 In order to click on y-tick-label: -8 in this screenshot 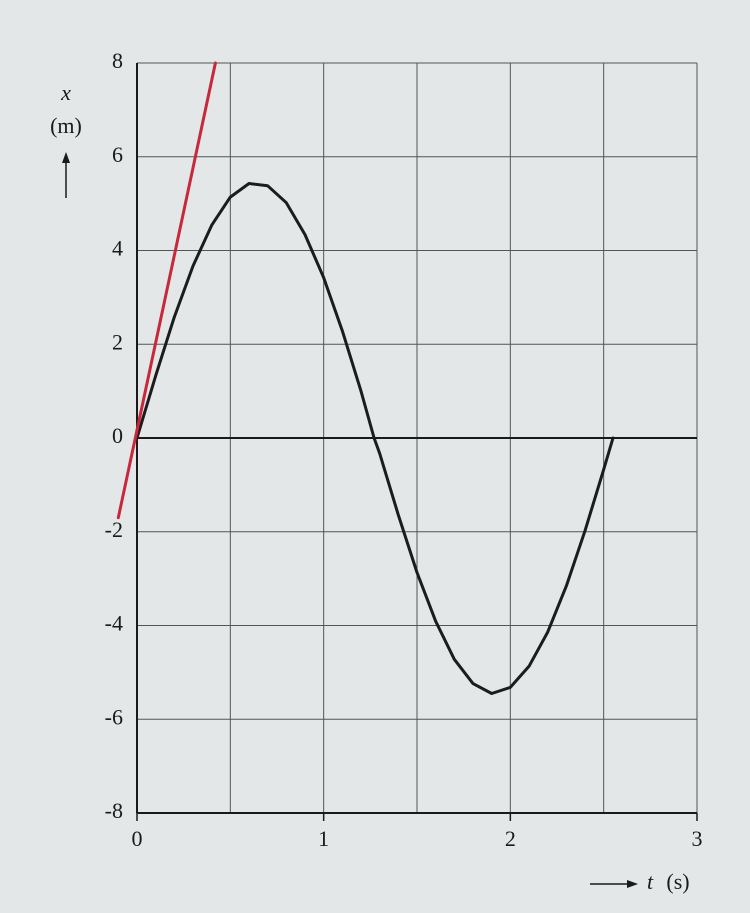, I will do `click(114, 810)`.